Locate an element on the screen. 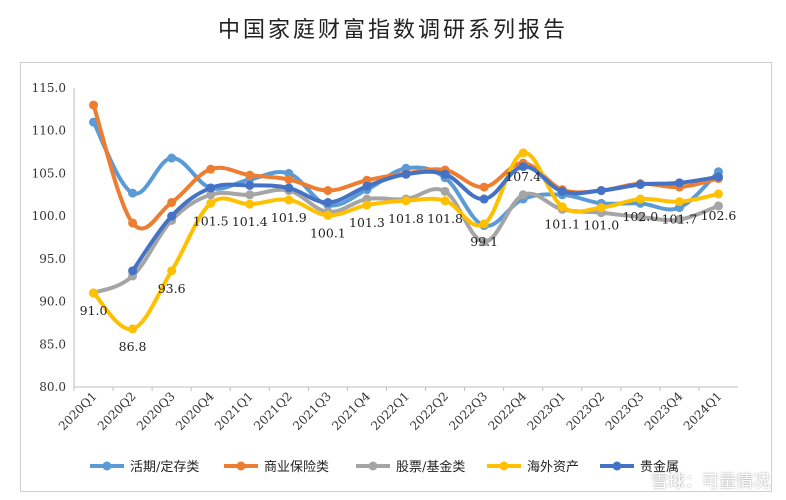  data-label: 102.6 is located at coordinates (719, 215).